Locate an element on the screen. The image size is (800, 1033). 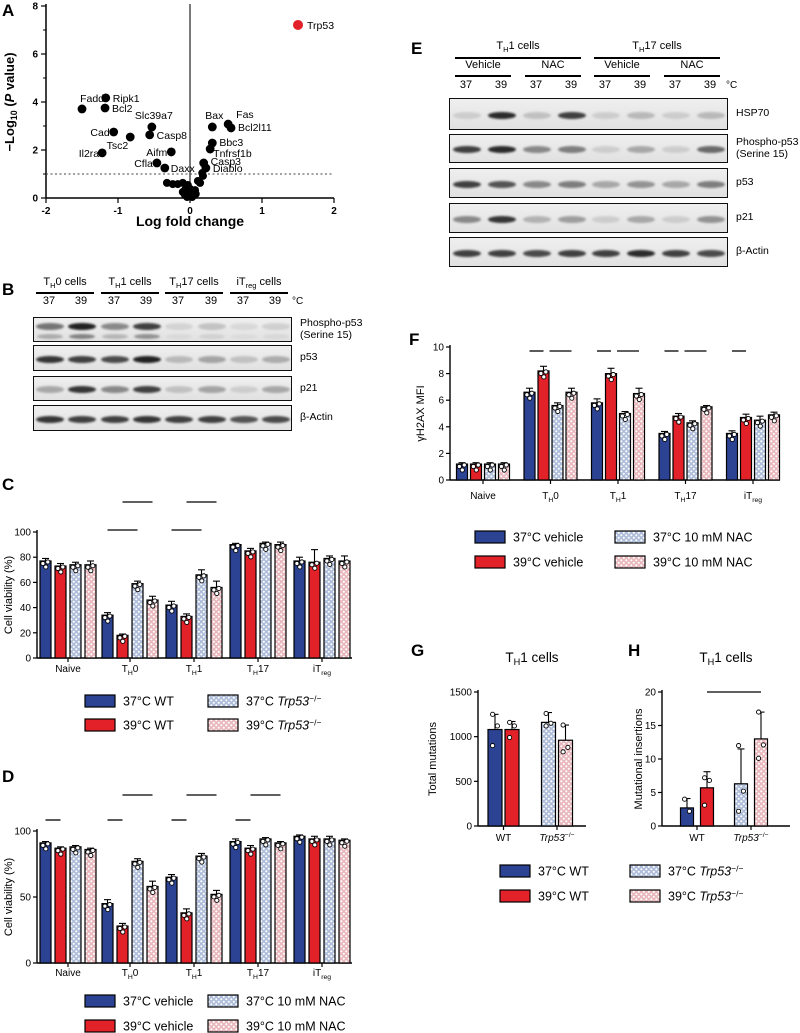
gene-label-Il2ra: Il2ra is located at coordinates (89, 154).